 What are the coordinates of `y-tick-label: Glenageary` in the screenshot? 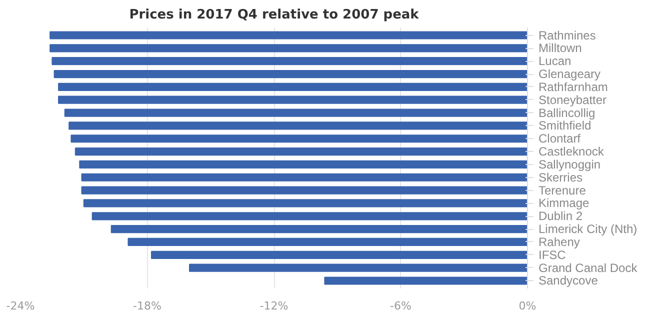 It's located at (569, 74).